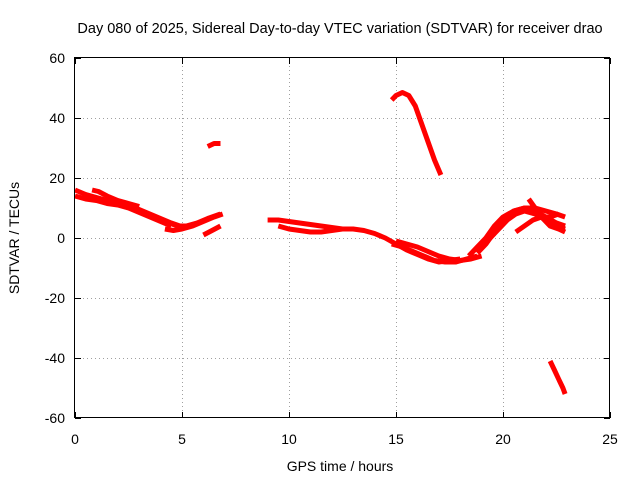 The width and height of the screenshot is (640, 480). I want to click on y-tick-label: 60, so click(57, 58).